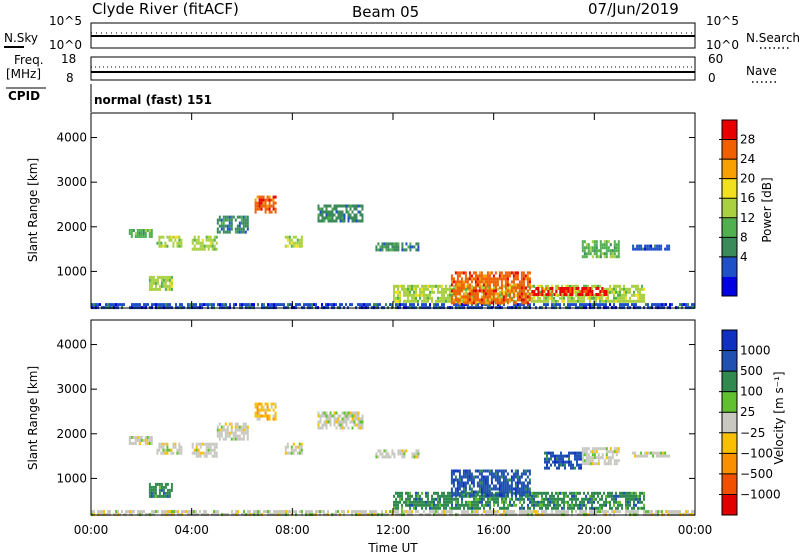  What do you see at coordinates (393, 68) in the screenshot?
I see `freq-frame` at bounding box center [393, 68].